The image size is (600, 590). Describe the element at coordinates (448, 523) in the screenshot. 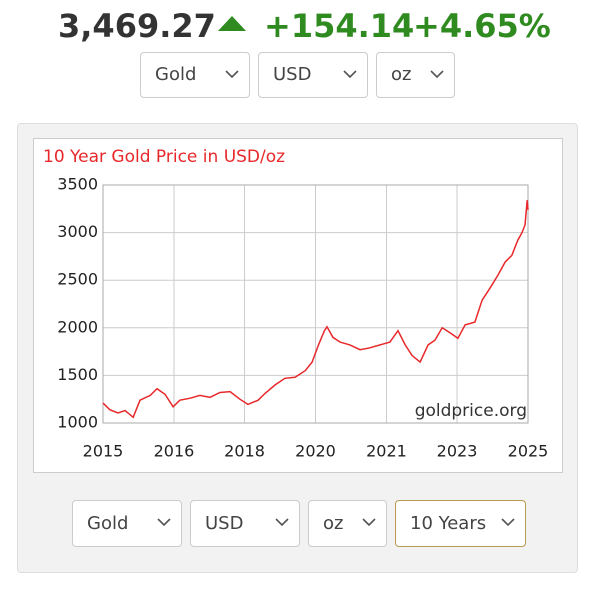

I see `dropdown-label: 10 Years` at that location.